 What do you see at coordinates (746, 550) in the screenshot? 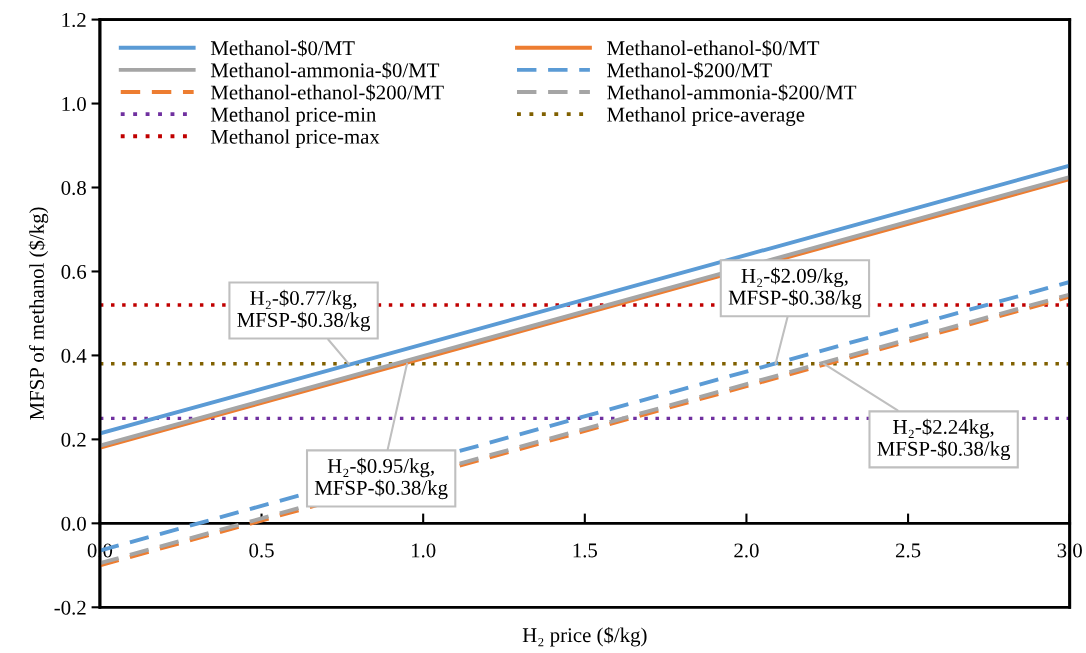
I see `x-tick-label: 2.0` at bounding box center [746, 550].